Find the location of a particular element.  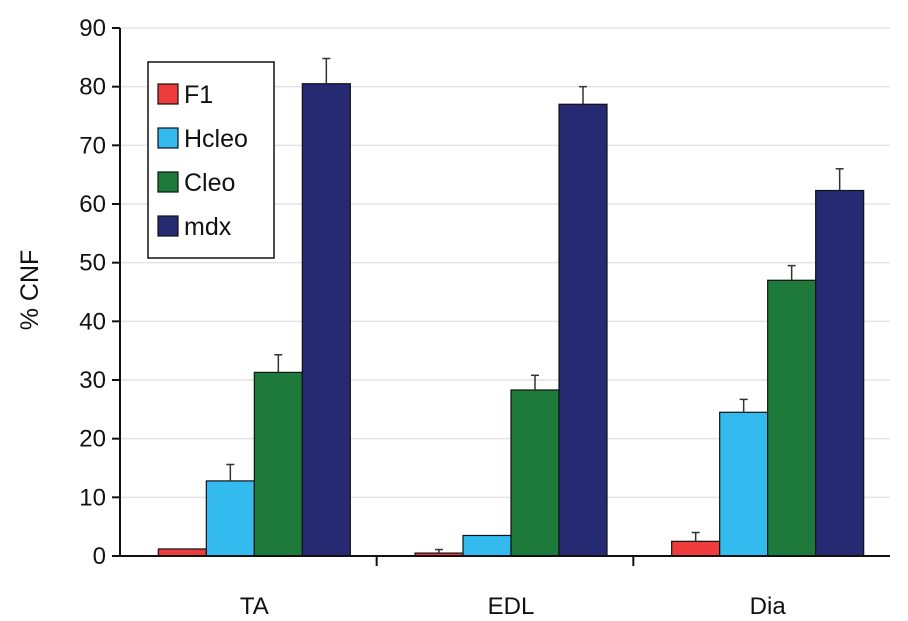

y-tick-label: 90 is located at coordinates (92, 28).